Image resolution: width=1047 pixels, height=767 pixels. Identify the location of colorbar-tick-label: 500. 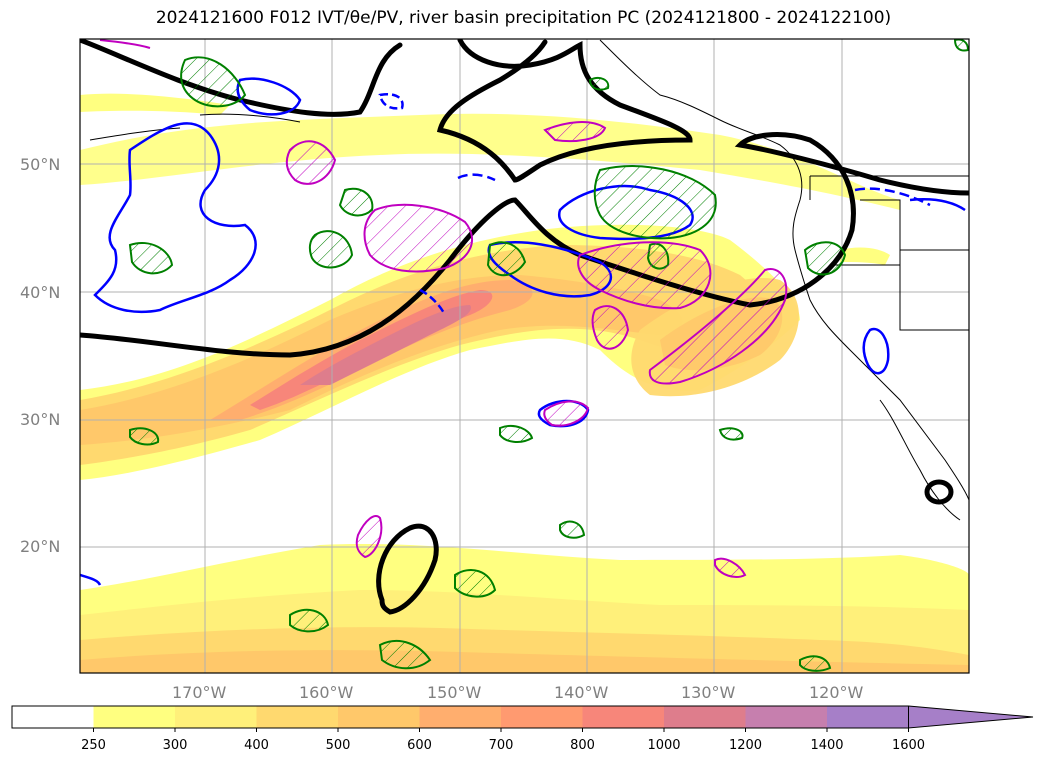
(338, 745).